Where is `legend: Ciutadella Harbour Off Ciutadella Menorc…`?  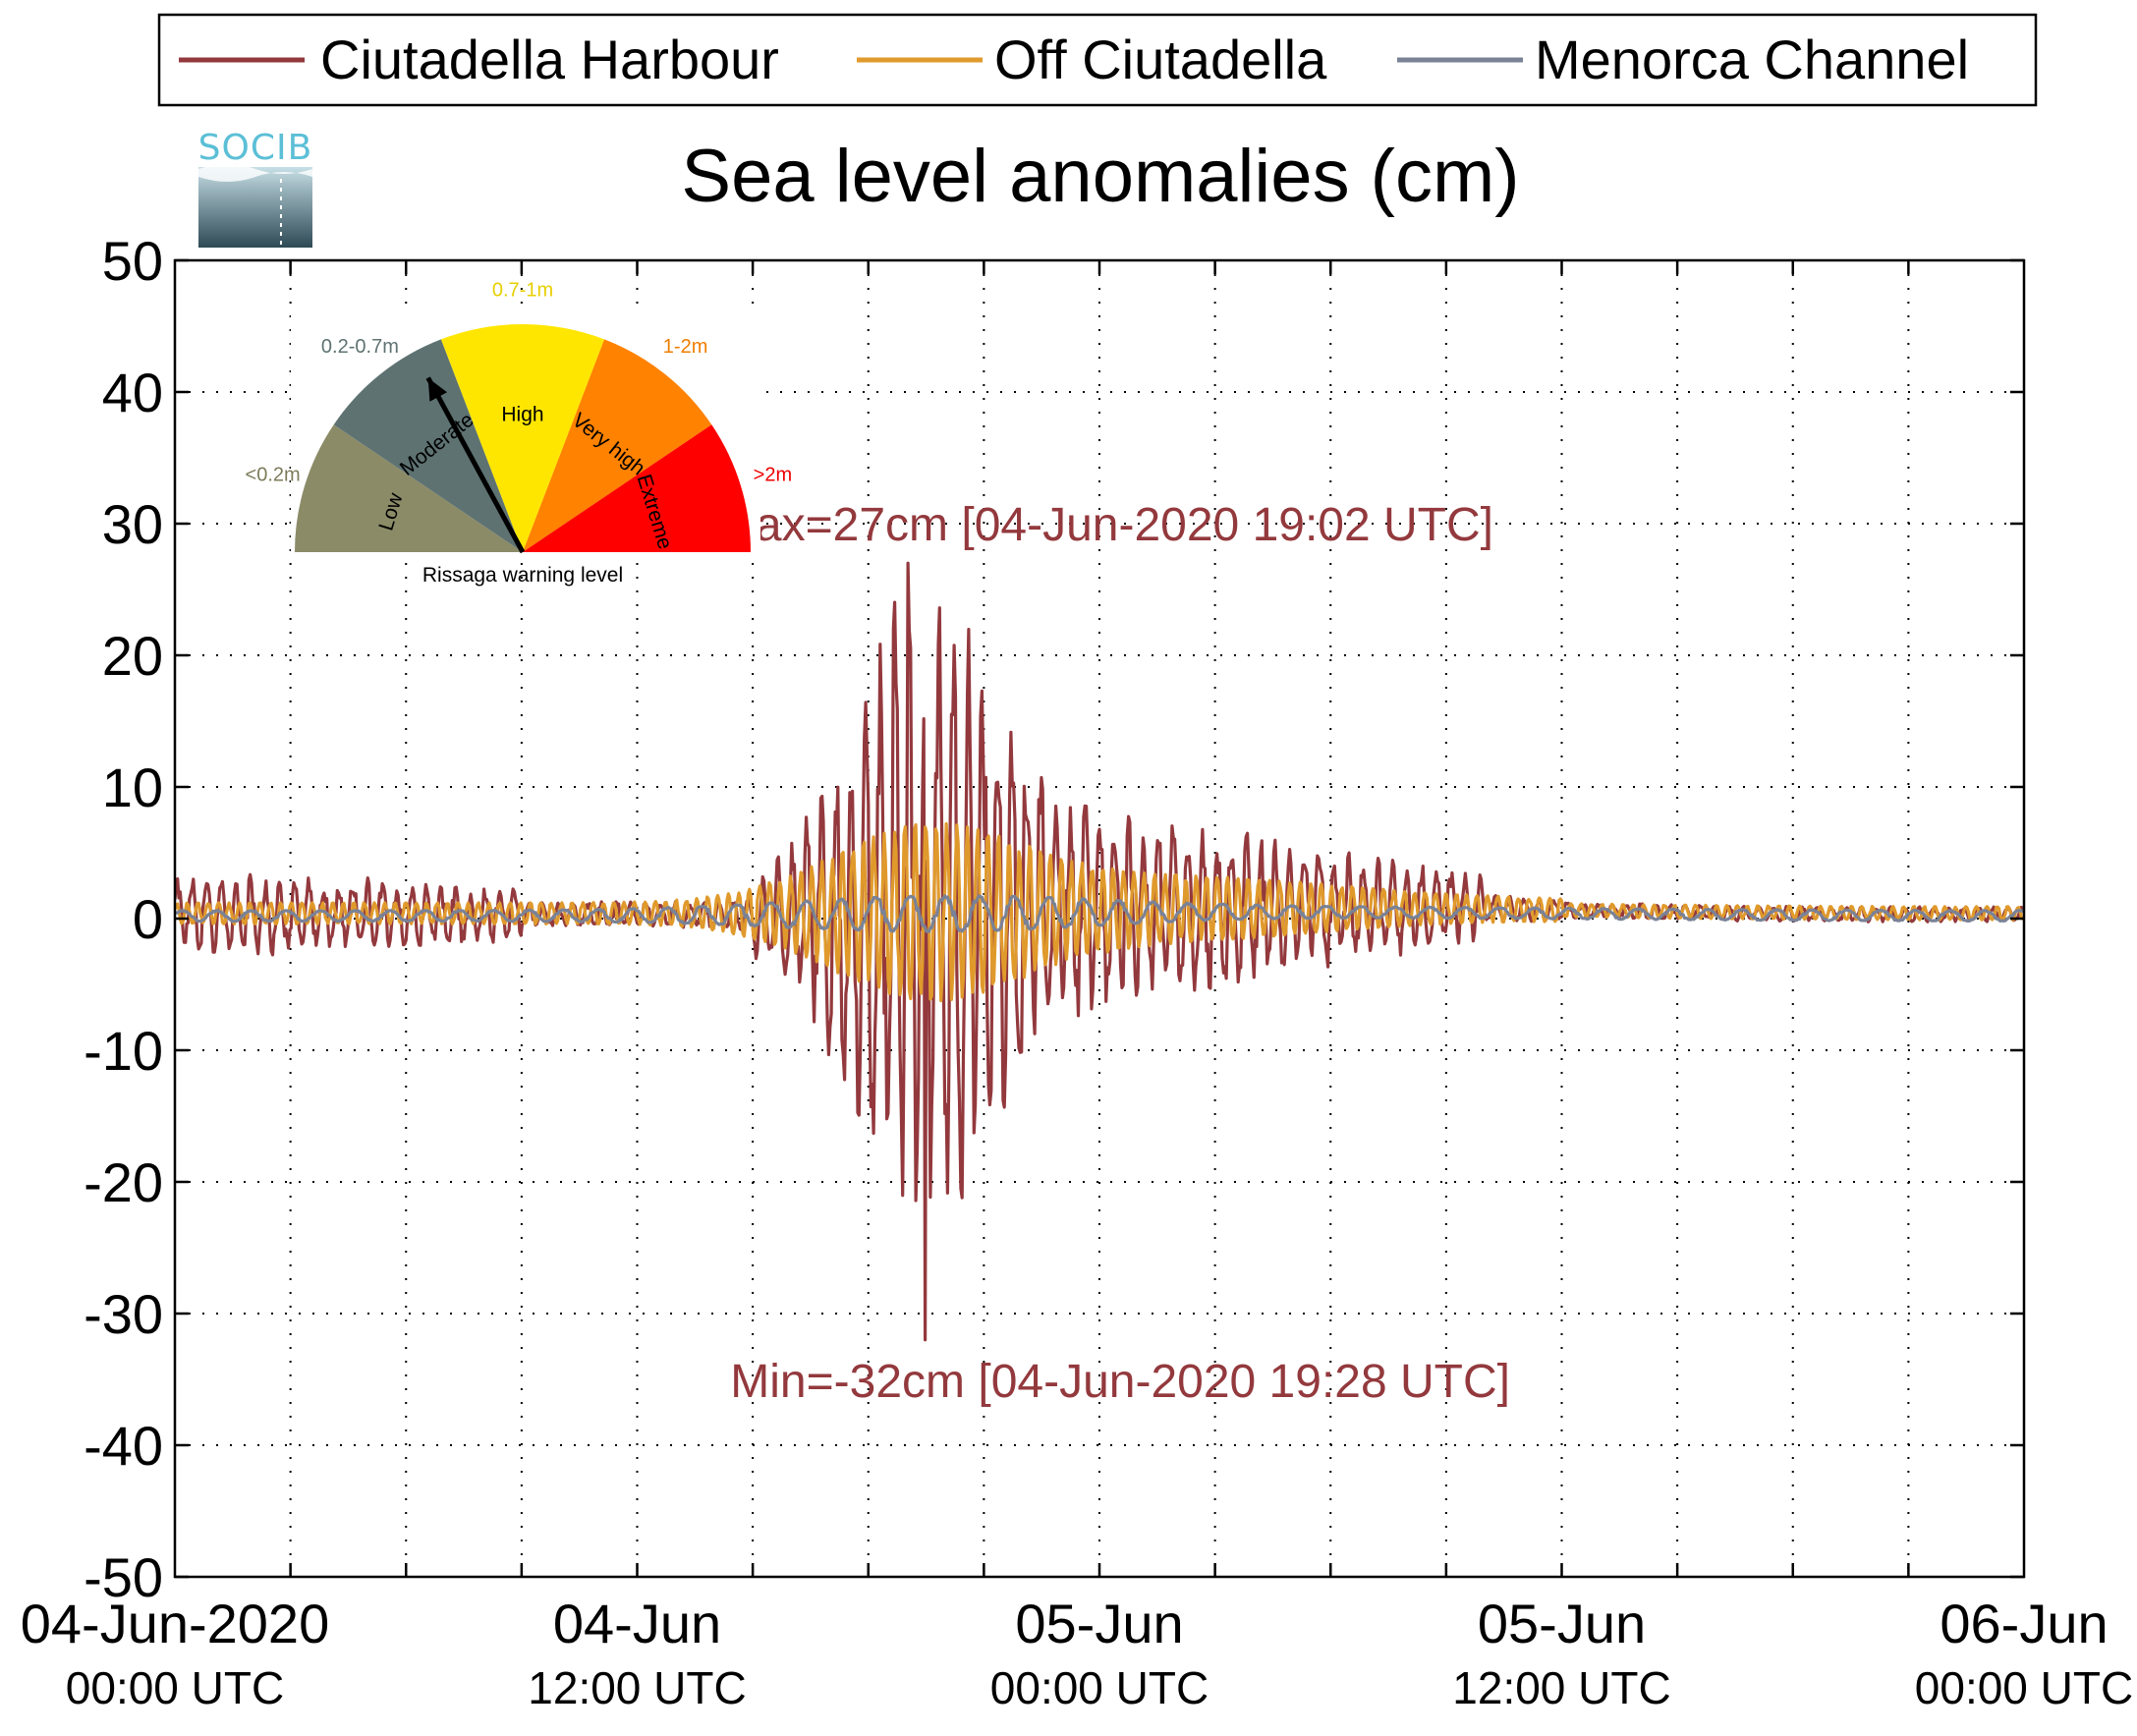
legend: Ciutadella Harbour Off Ciutadella Menorc… is located at coordinates (1097, 60).